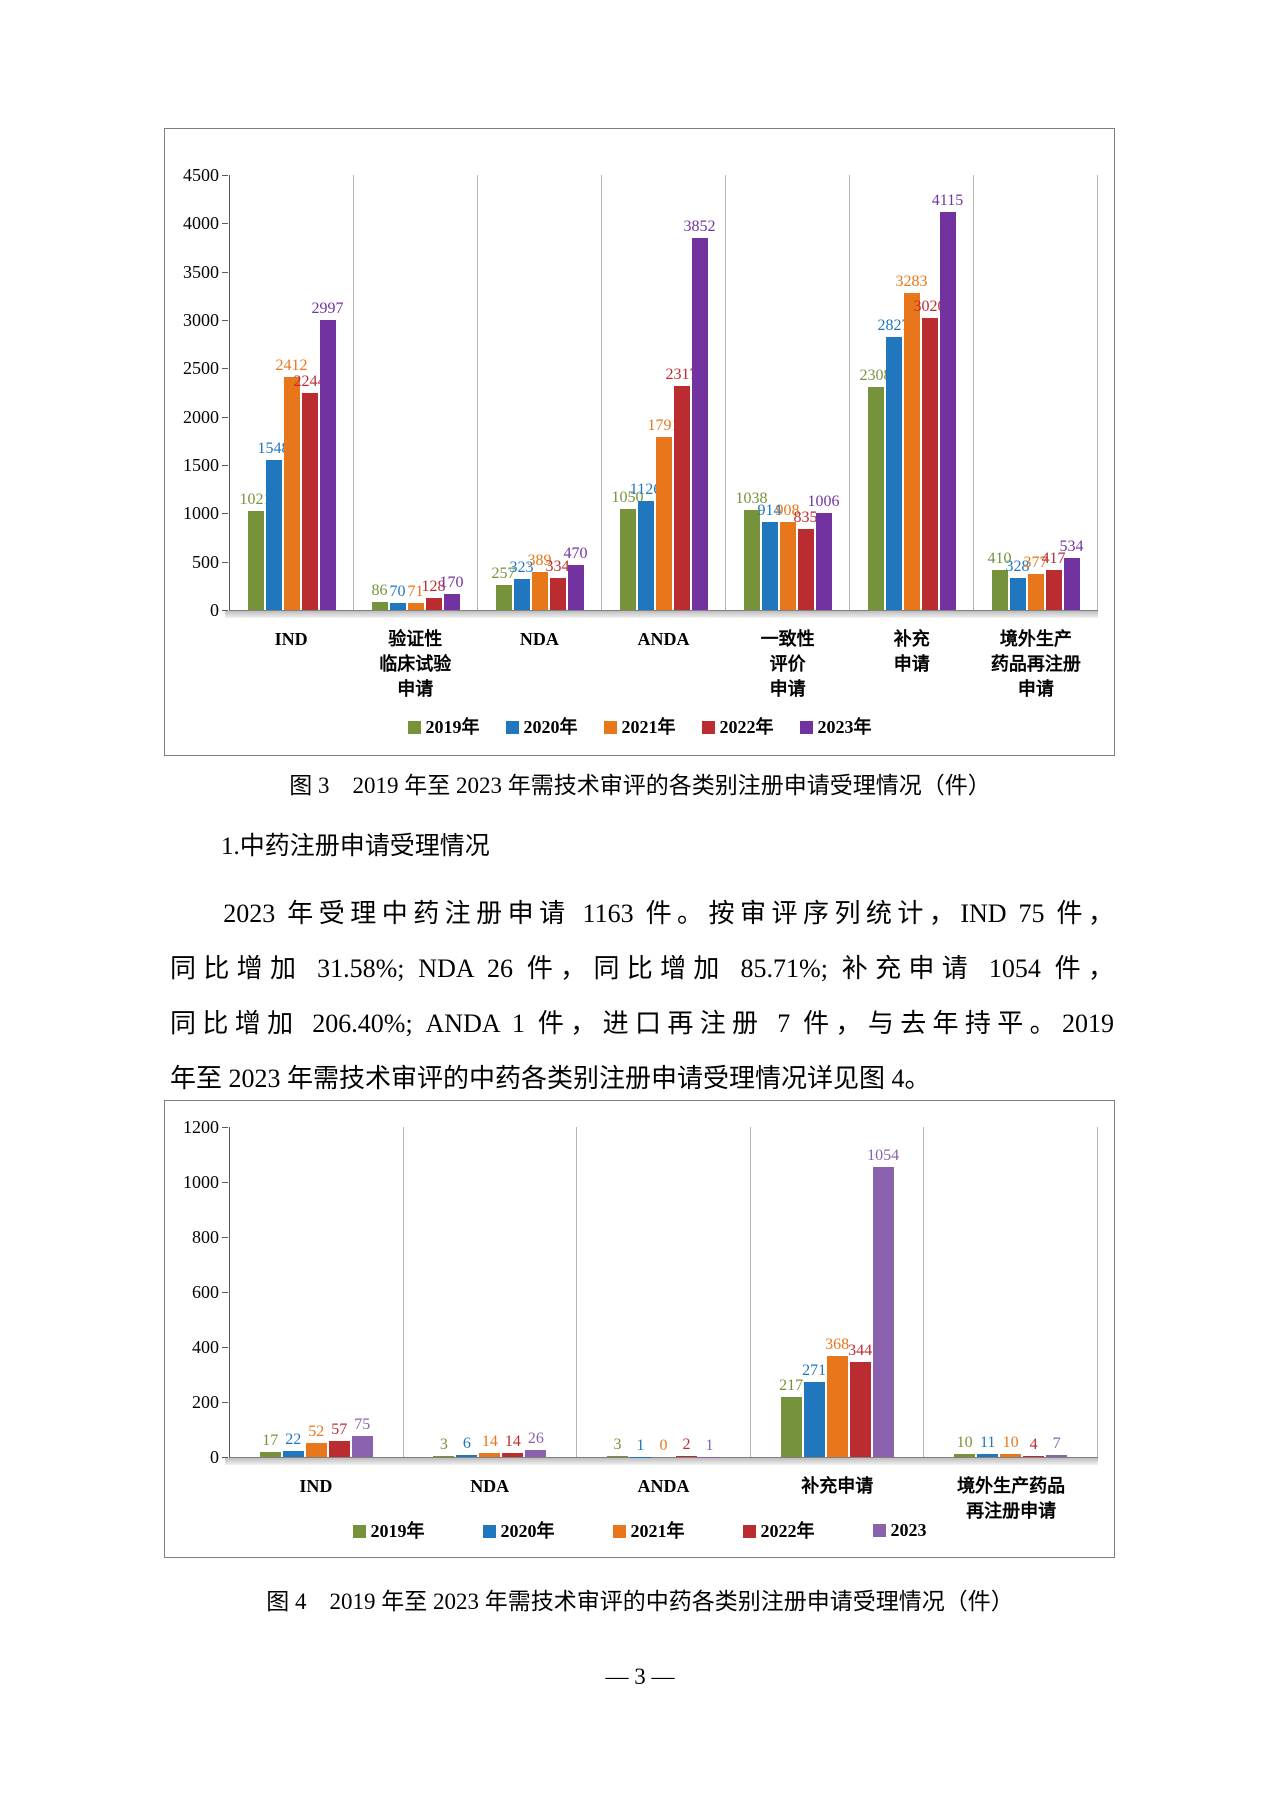 Image resolution: width=1280 pixels, height=1810 pixels. I want to click on y-axis-tick-label: 800, so click(210, 1237).